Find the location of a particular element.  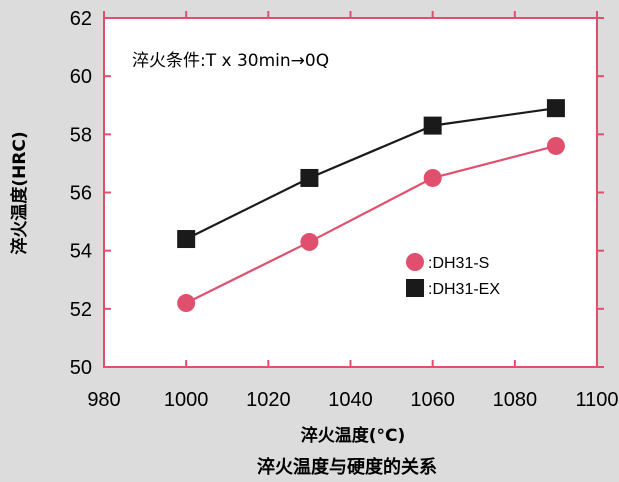

x-tick-label: 980 is located at coordinates (103, 400).